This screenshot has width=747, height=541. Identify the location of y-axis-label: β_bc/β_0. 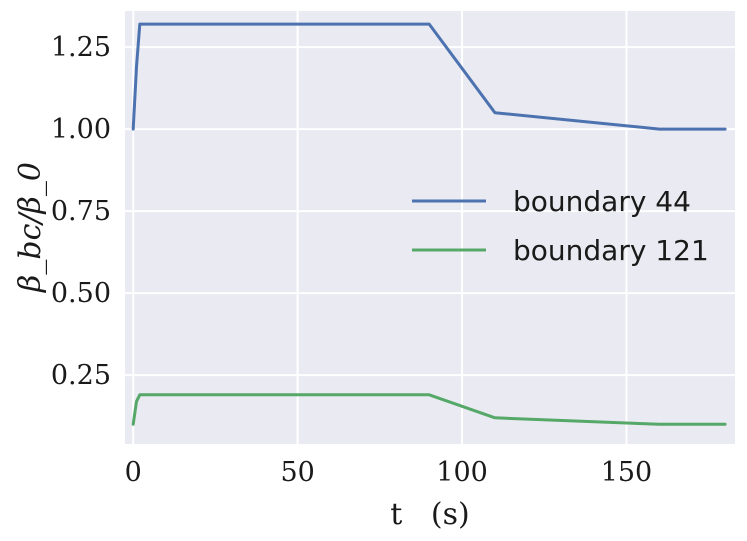
(30, 227).